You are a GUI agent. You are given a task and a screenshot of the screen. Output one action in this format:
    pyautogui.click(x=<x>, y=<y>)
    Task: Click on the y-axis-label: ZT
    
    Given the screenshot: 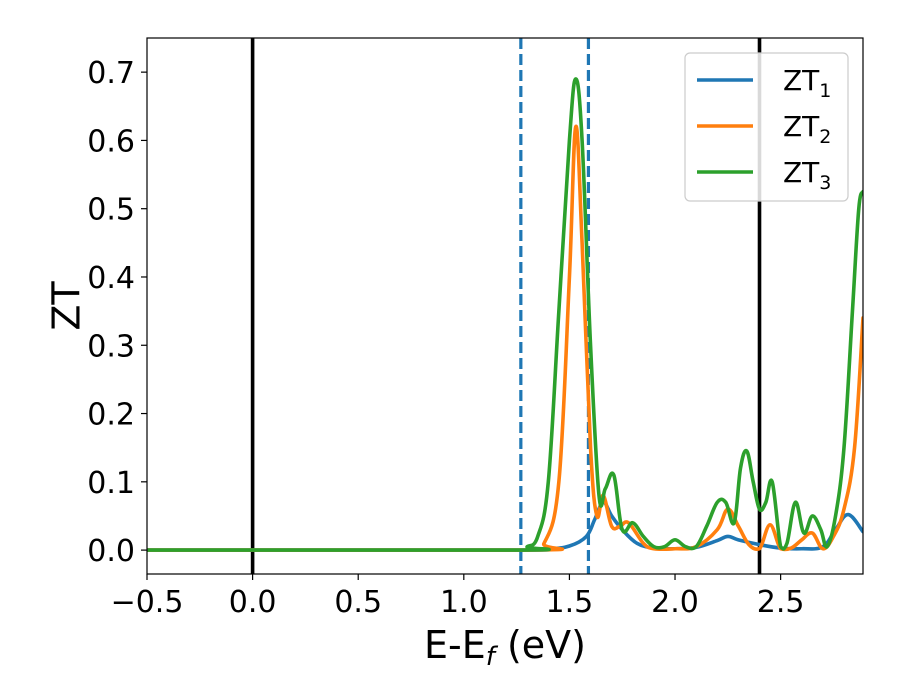 What is the action you would take?
    pyautogui.click(x=66, y=306)
    